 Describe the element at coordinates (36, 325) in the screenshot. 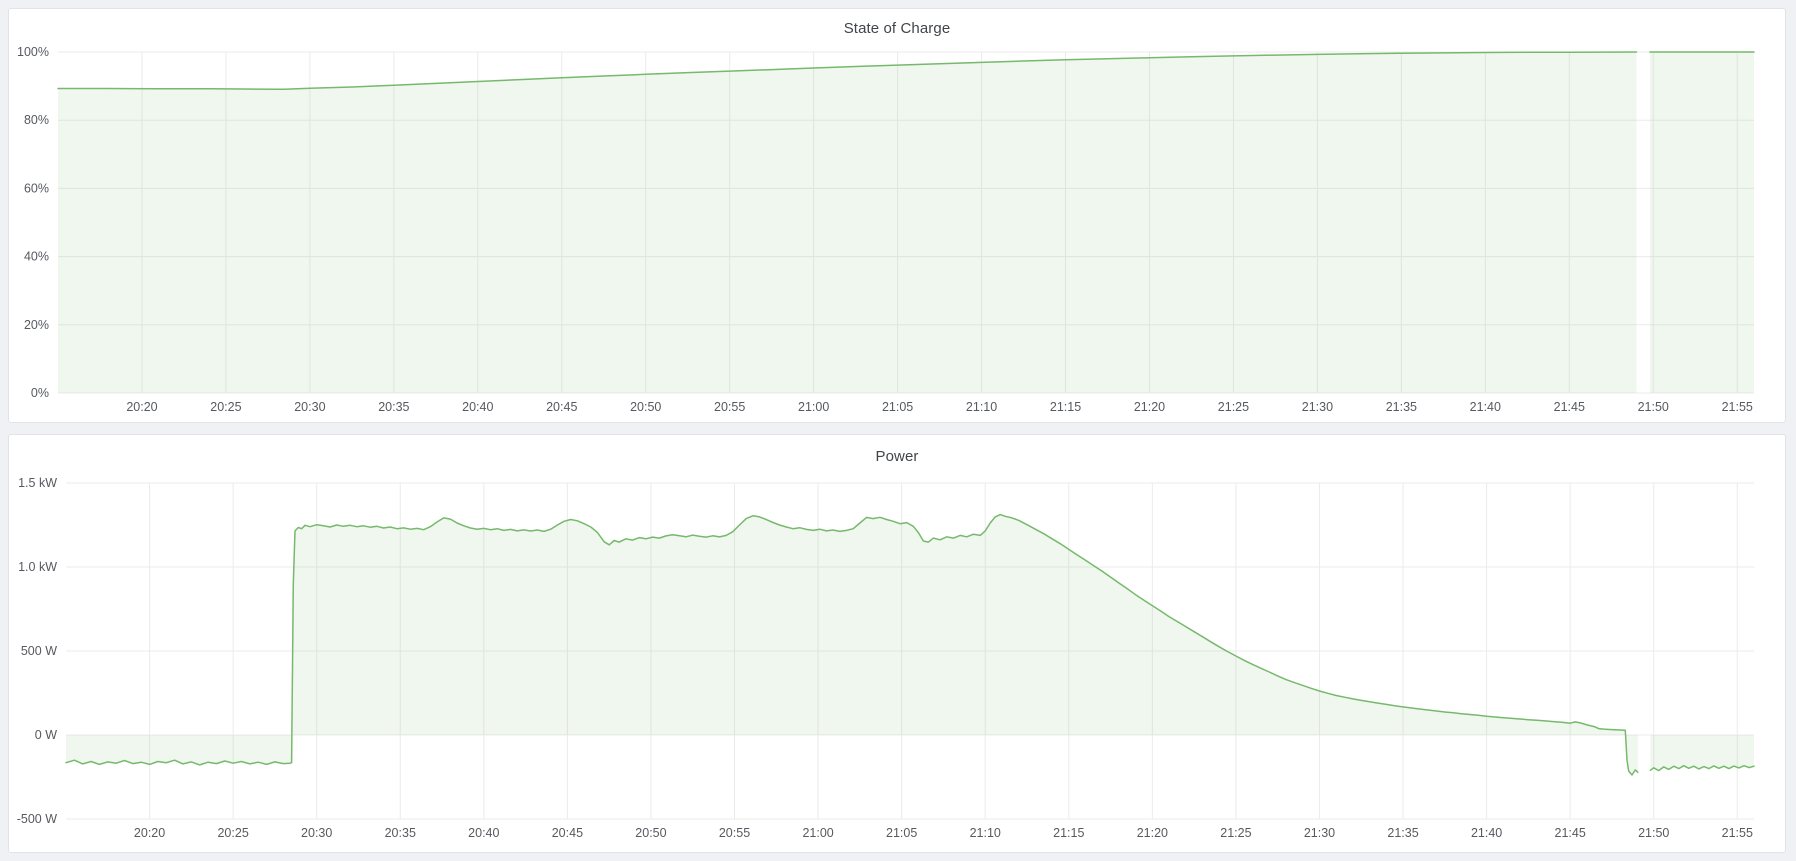

I see `y-axis-tick-label: 20%` at that location.